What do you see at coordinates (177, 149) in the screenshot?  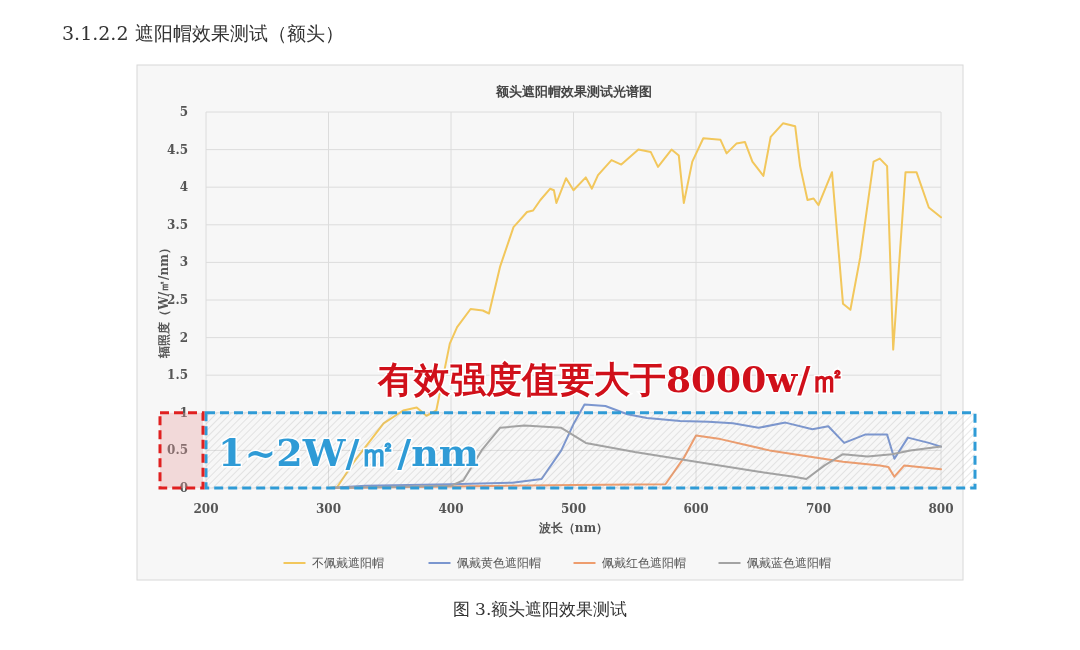 I see `y-tick-label: 4.5` at bounding box center [177, 149].